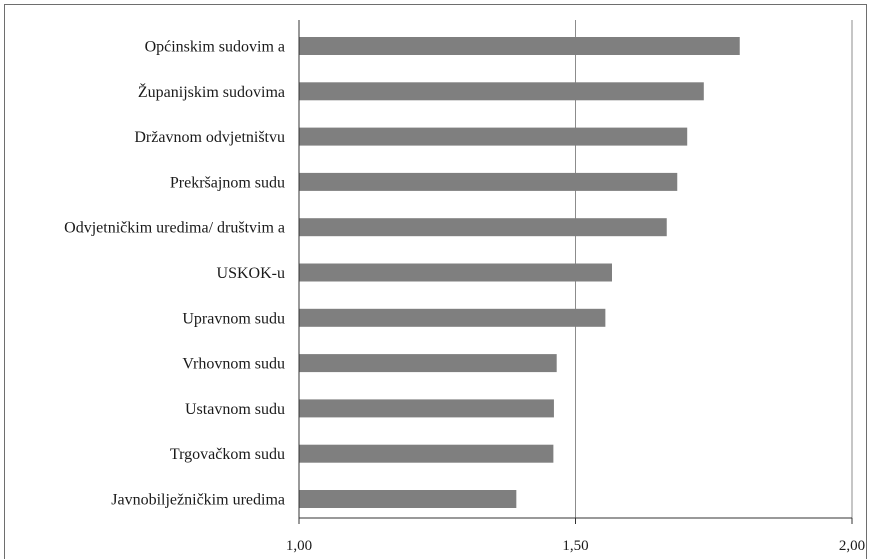 The image size is (872, 559). What do you see at coordinates (575, 546) in the screenshot?
I see `x-tick-label: 1,50` at bounding box center [575, 546].